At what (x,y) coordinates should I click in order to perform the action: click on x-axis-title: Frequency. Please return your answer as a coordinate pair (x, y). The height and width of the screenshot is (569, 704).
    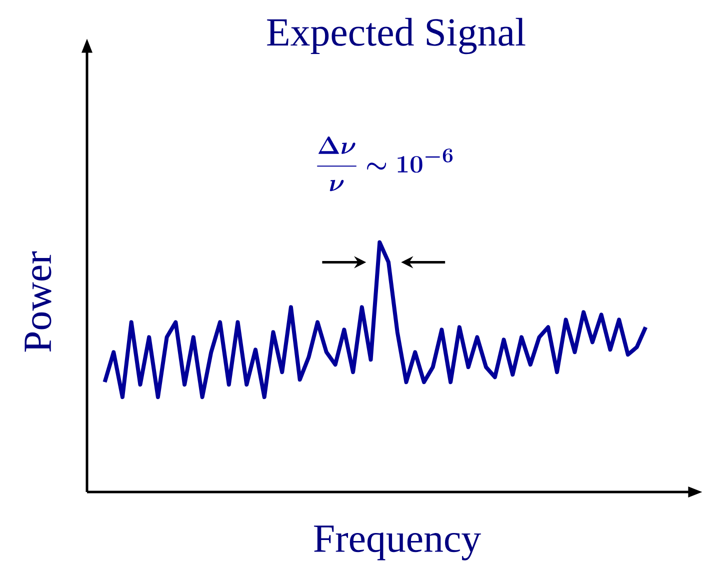
    Looking at the image, I should click on (397, 543).